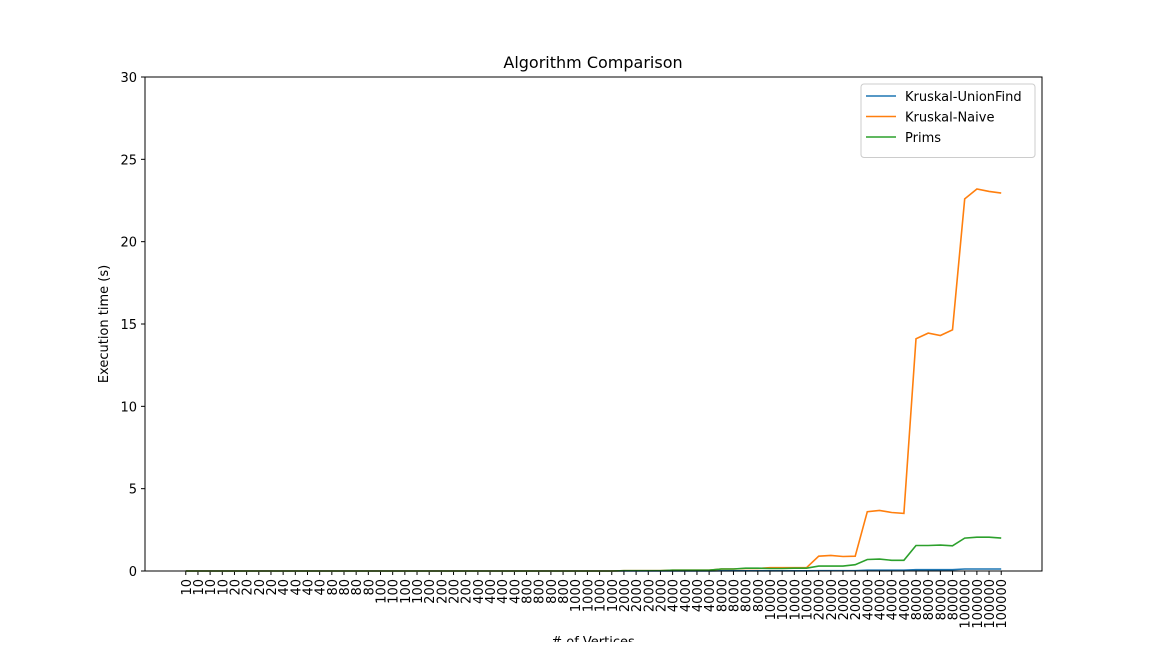  Describe the element at coordinates (128, 407) in the screenshot. I see `y-tick-label: 10` at that location.